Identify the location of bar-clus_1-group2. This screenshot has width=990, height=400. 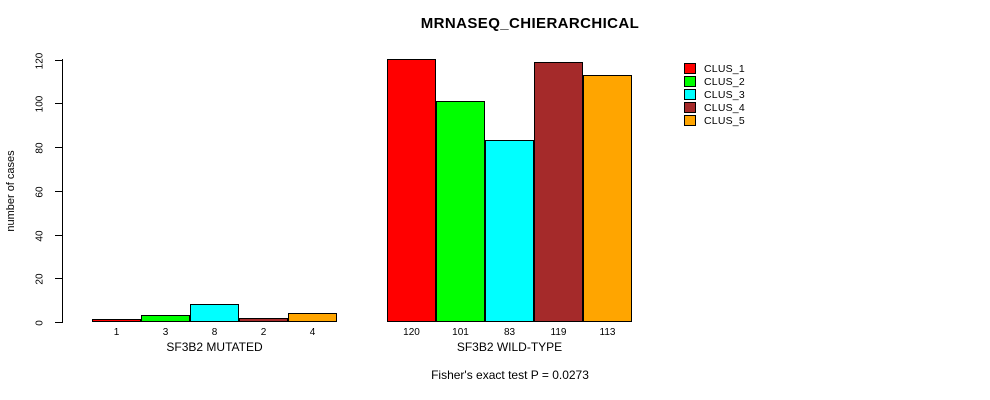
(411, 190).